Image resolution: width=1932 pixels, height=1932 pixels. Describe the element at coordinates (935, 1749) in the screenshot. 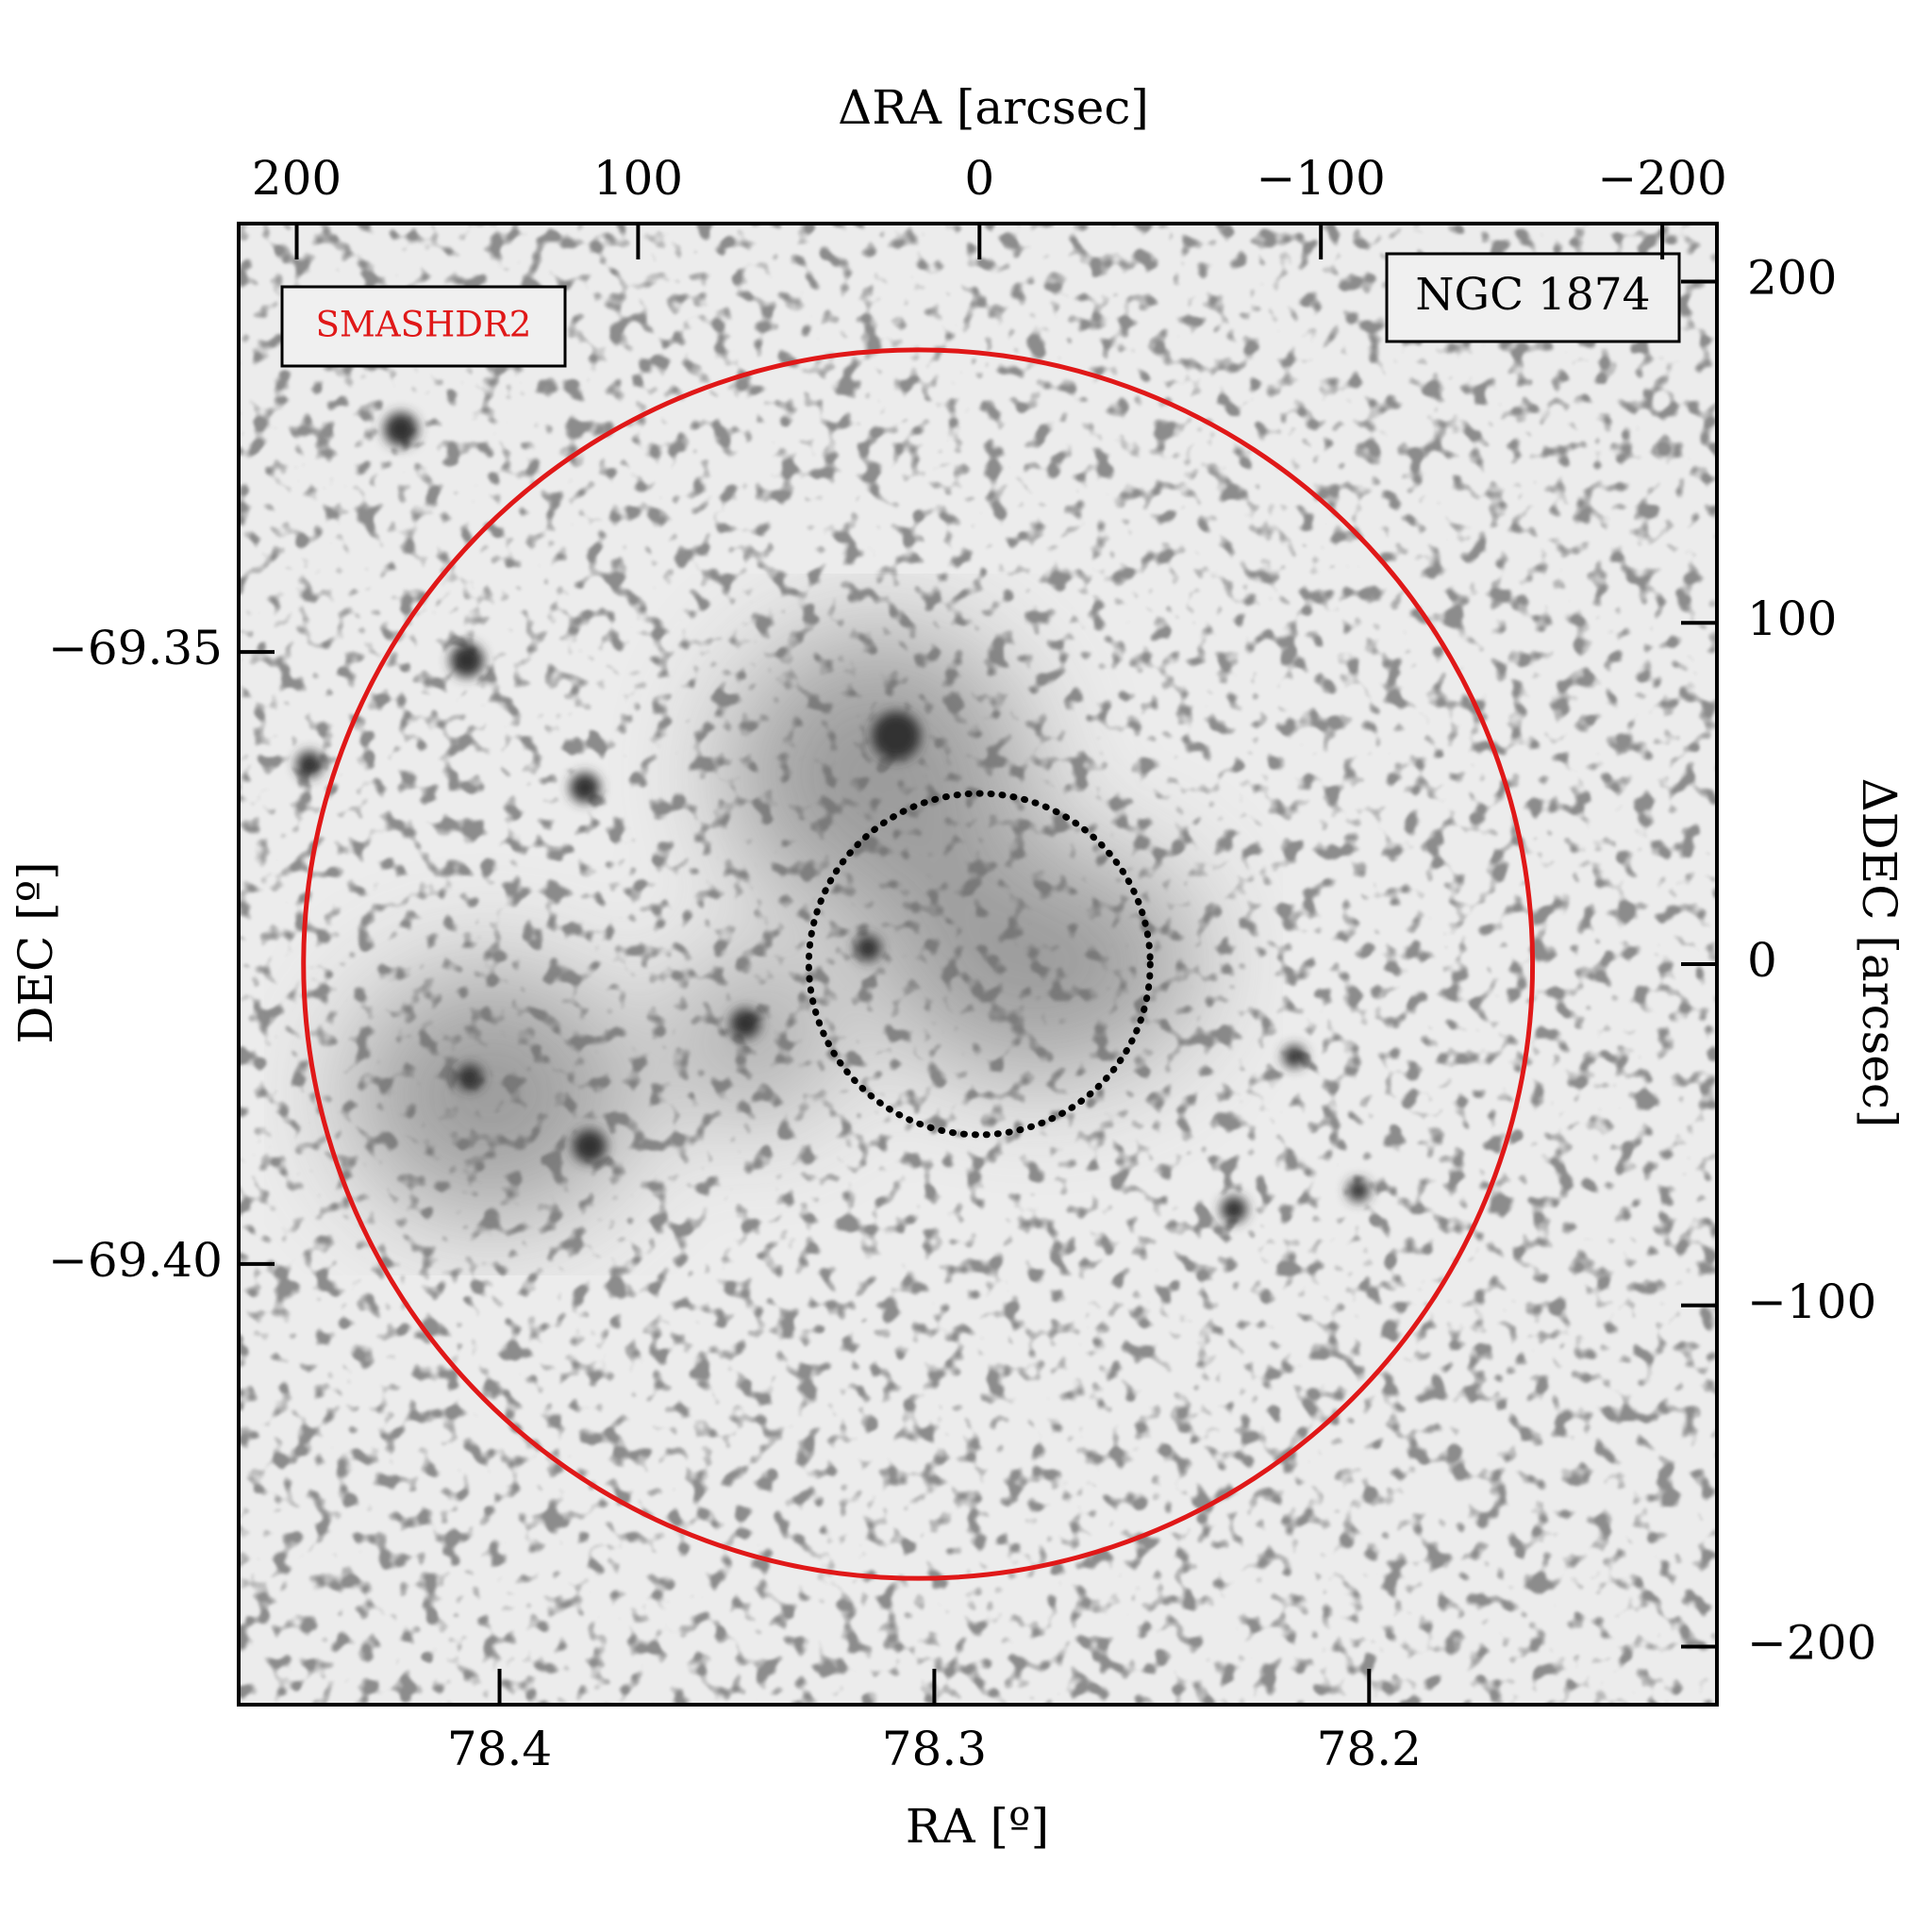

I see `x-tick-label: 78.3` at that location.